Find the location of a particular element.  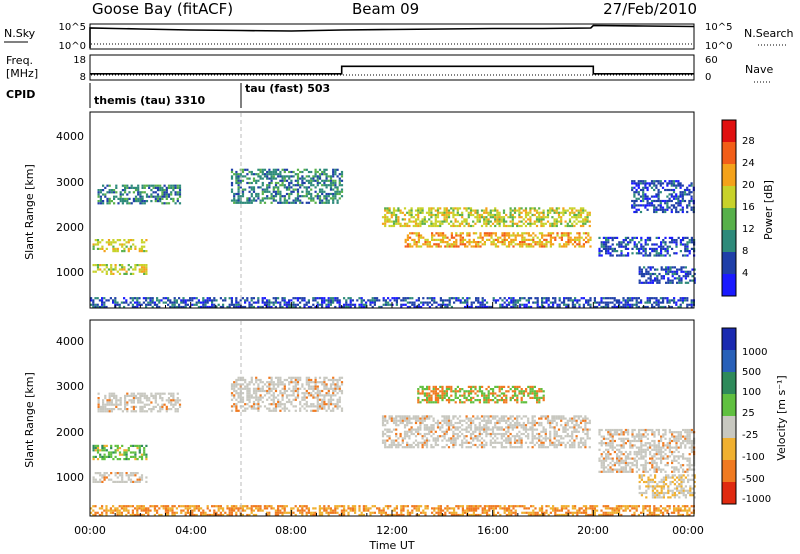

cpid-label: CPID is located at coordinates (20, 94).